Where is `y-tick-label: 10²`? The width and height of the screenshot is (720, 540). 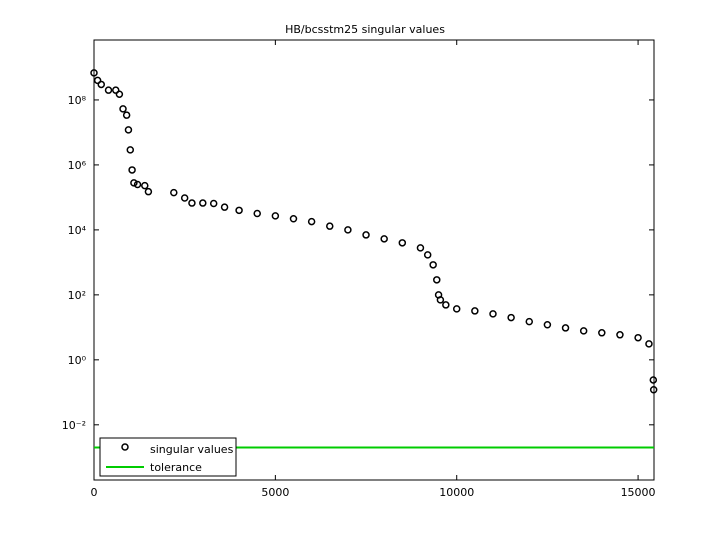 y-tick-label: 10² is located at coordinates (77, 295).